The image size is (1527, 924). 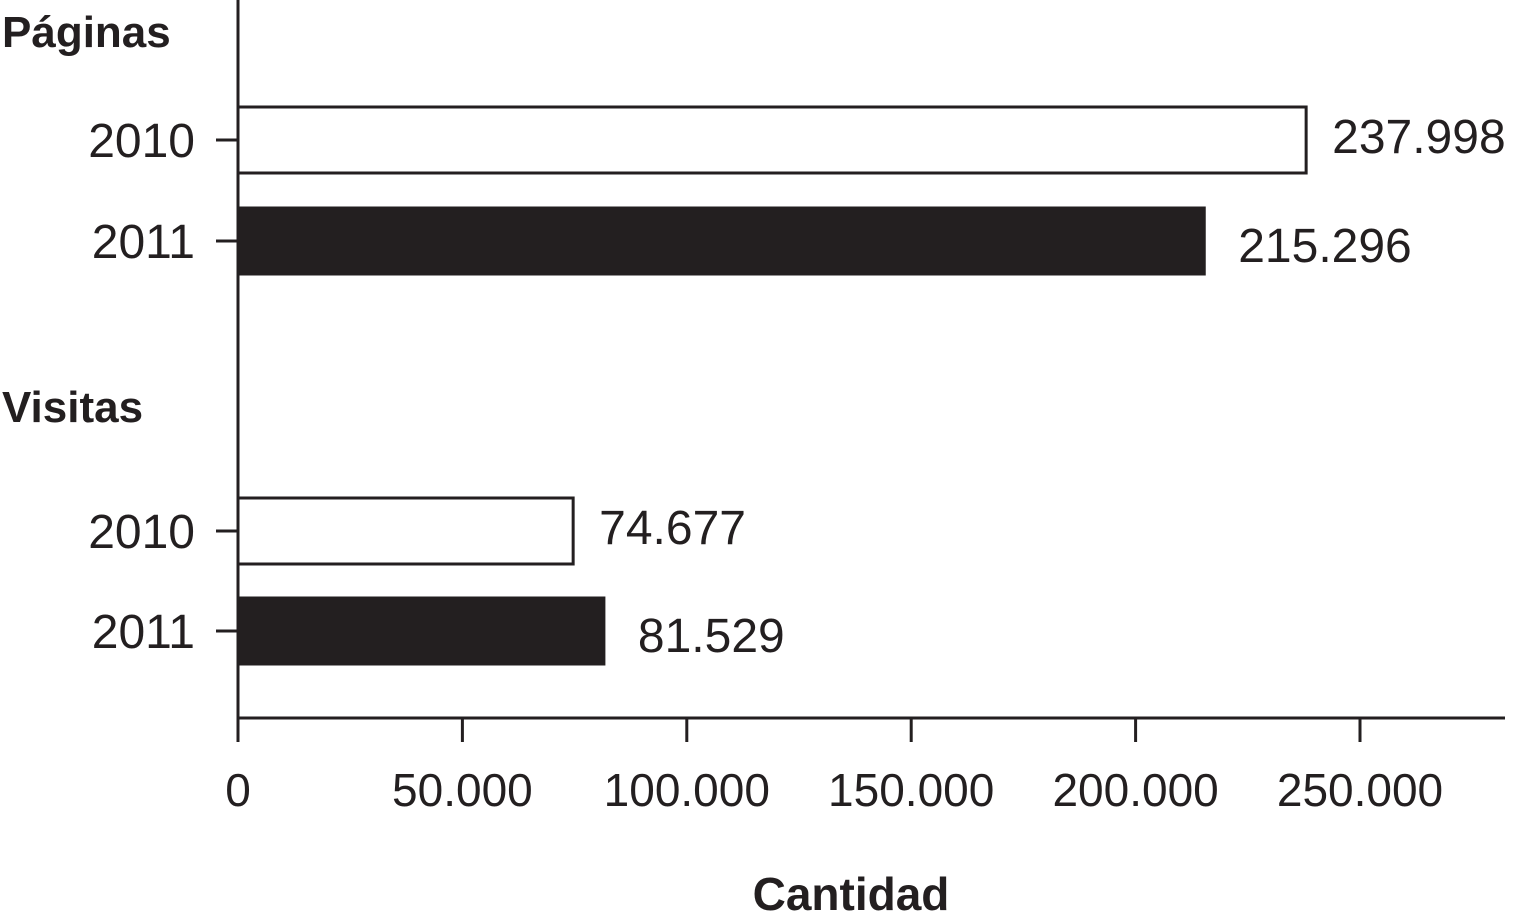 I want to click on data-label: 215.296, so click(x=1325, y=246).